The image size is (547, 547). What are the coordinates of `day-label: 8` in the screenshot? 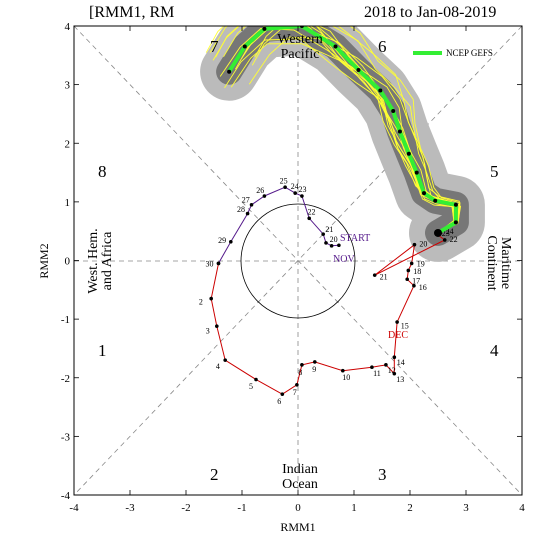 It's located at (300, 372).